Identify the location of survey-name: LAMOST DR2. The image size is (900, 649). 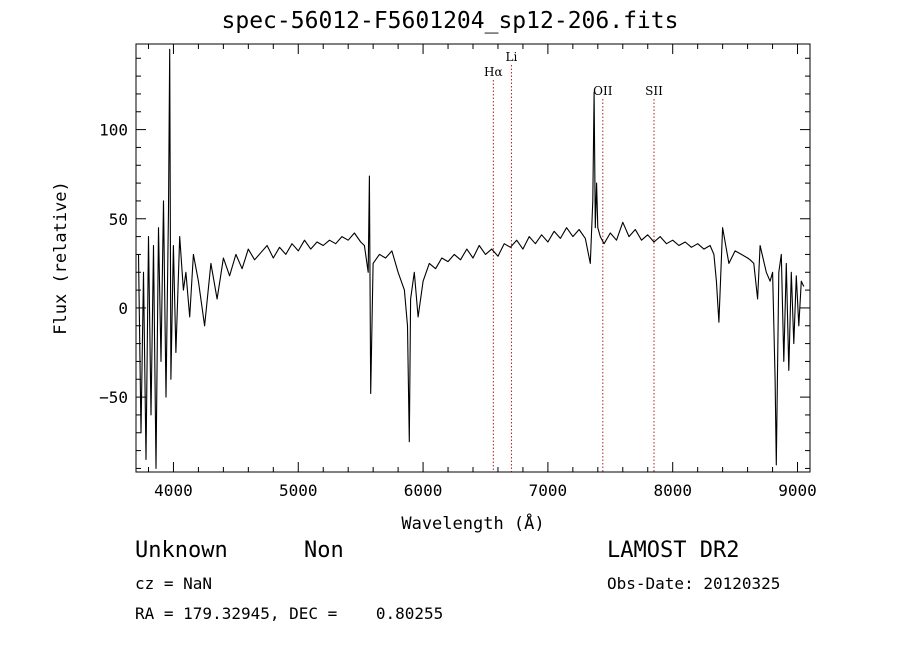
(673, 550).